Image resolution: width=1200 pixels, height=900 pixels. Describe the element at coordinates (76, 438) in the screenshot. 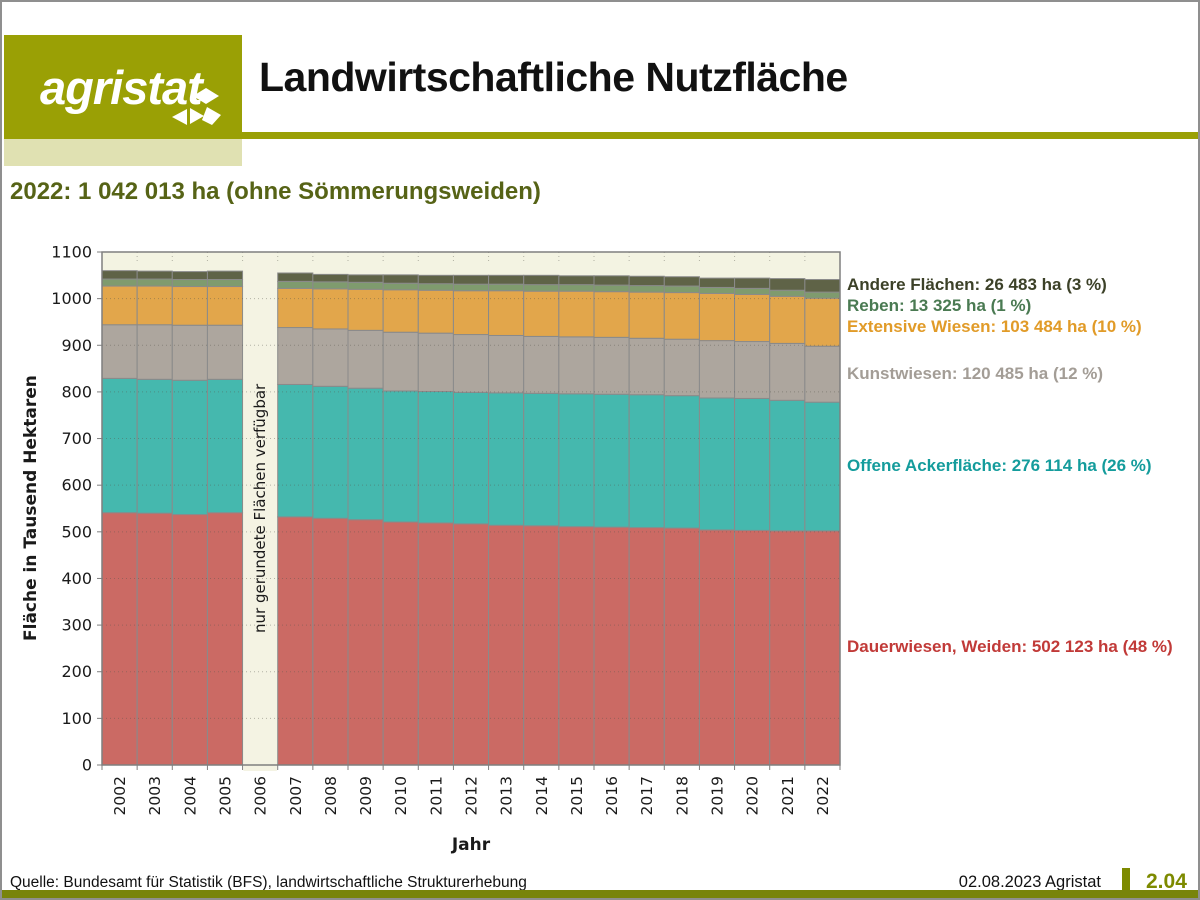

I see `svg-text: 700` at that location.